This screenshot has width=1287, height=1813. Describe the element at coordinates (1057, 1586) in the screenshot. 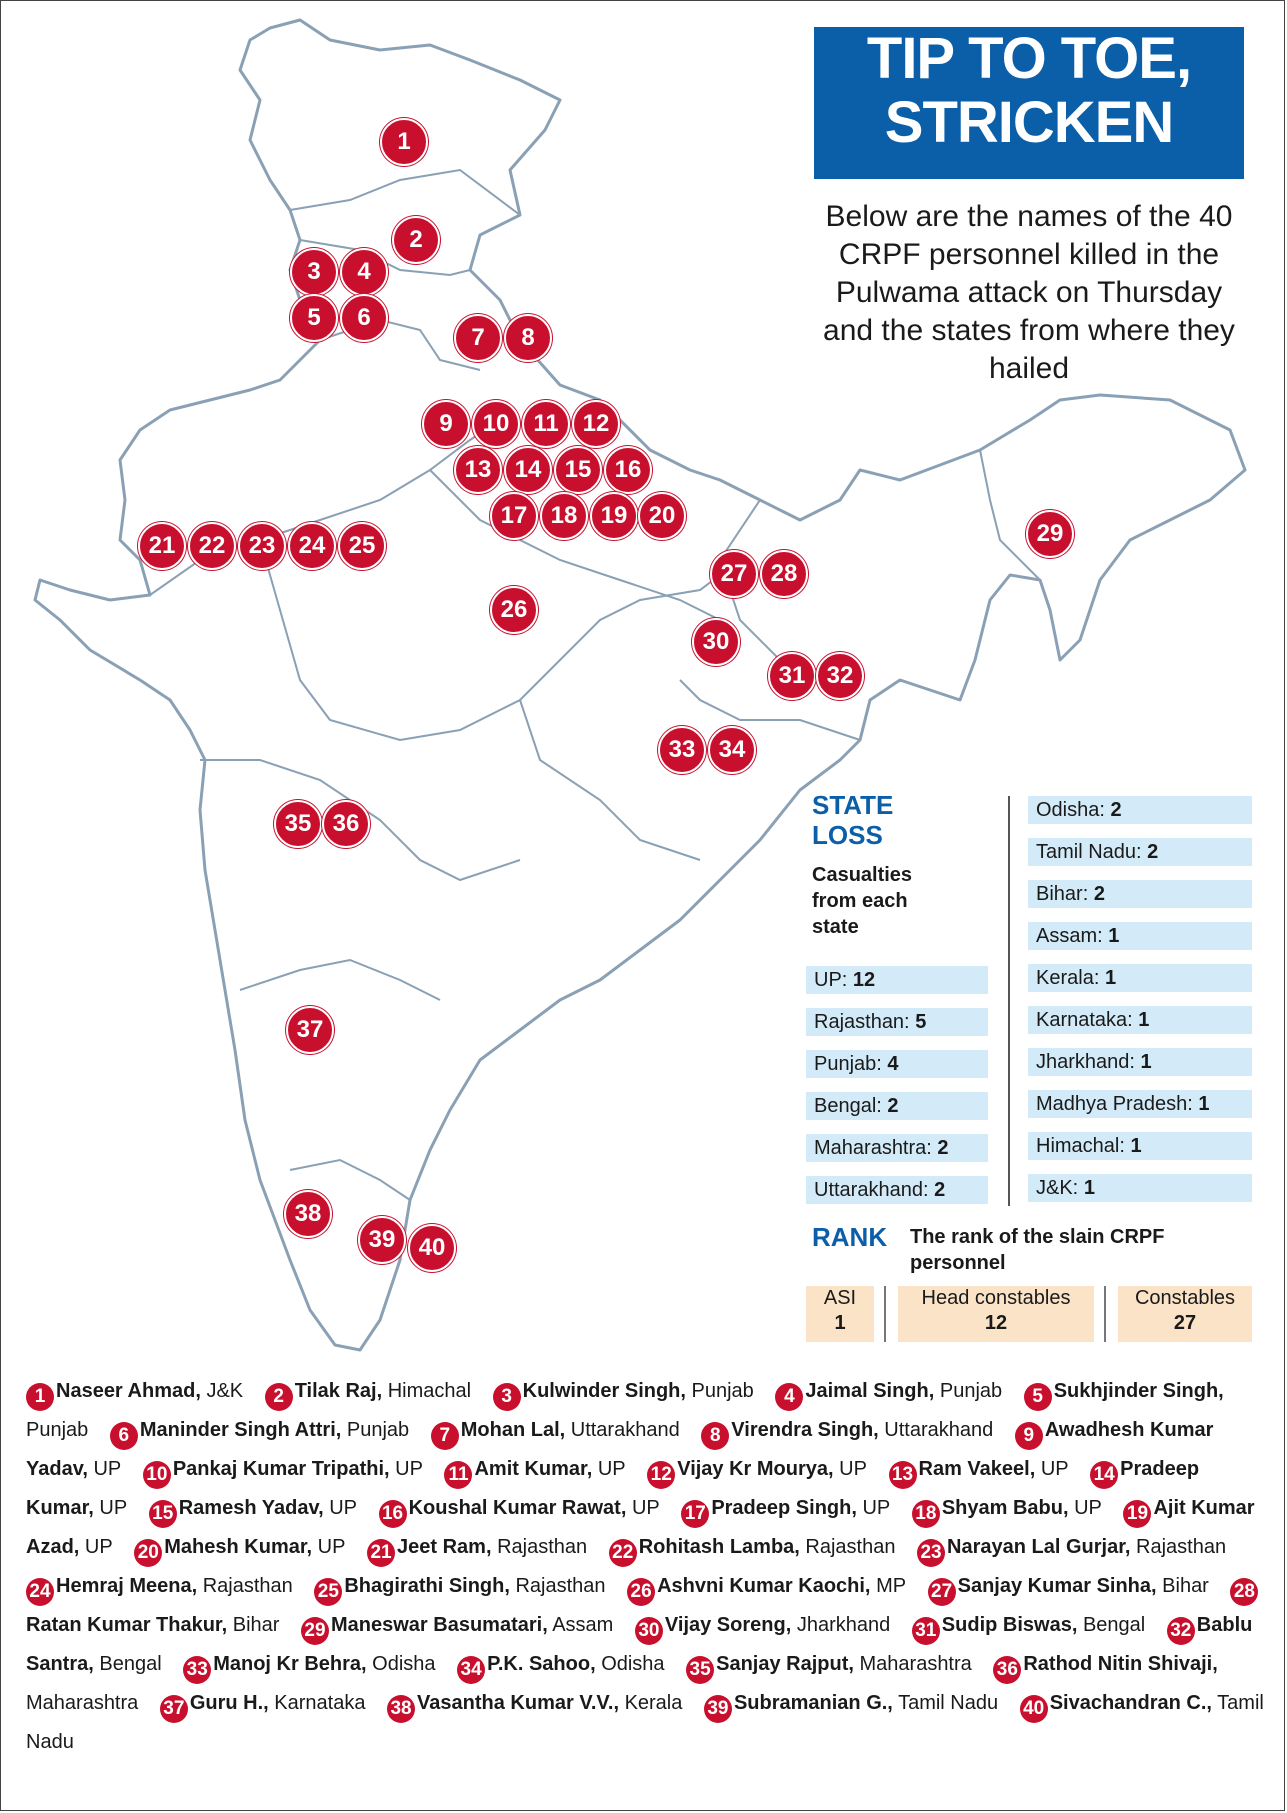

I see `personnel-name: Sanjay Kumar Sinha,` at that location.